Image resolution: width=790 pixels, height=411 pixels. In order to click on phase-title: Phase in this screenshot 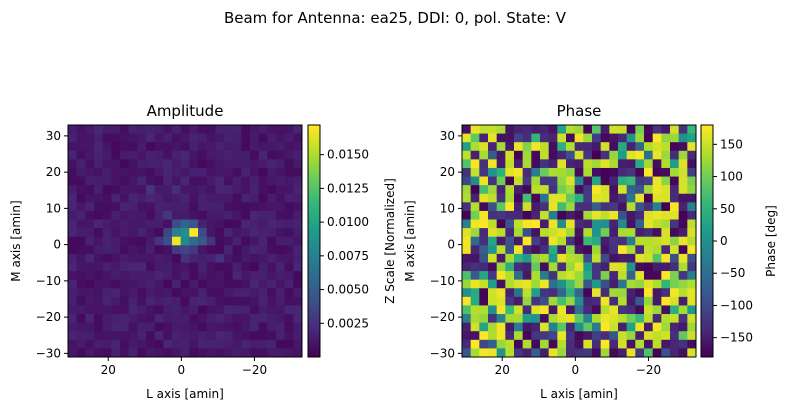, I will do `click(579, 111)`.